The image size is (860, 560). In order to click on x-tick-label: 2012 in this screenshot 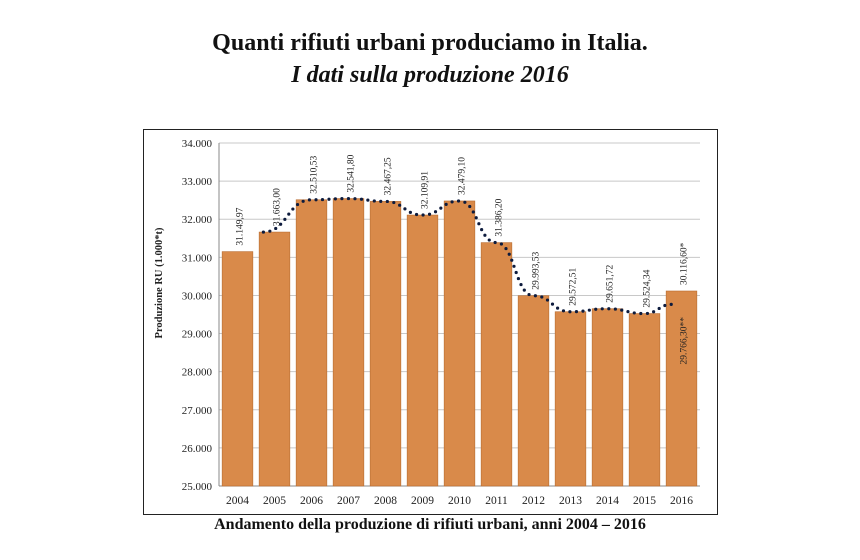, I will do `click(533, 501)`.